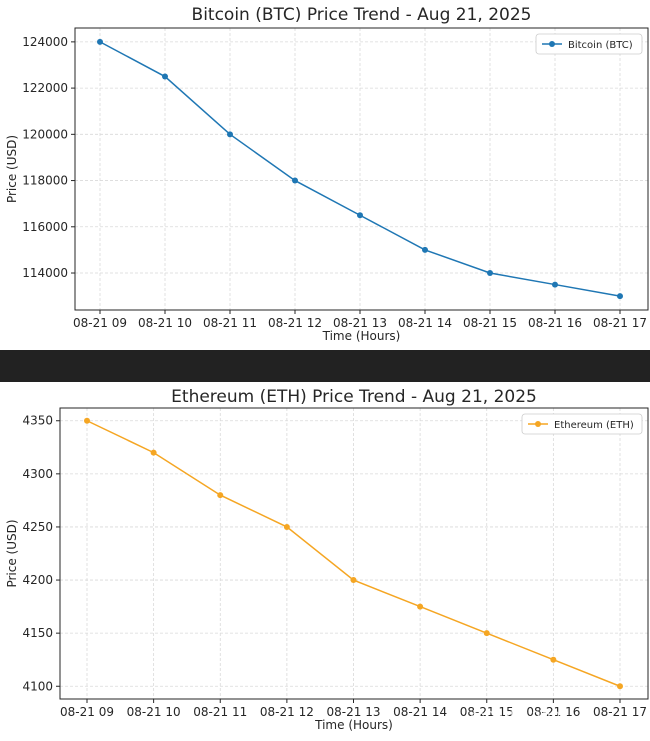  What do you see at coordinates (37, 421) in the screenshot?
I see `eth-y-tick-label: 4350` at bounding box center [37, 421].